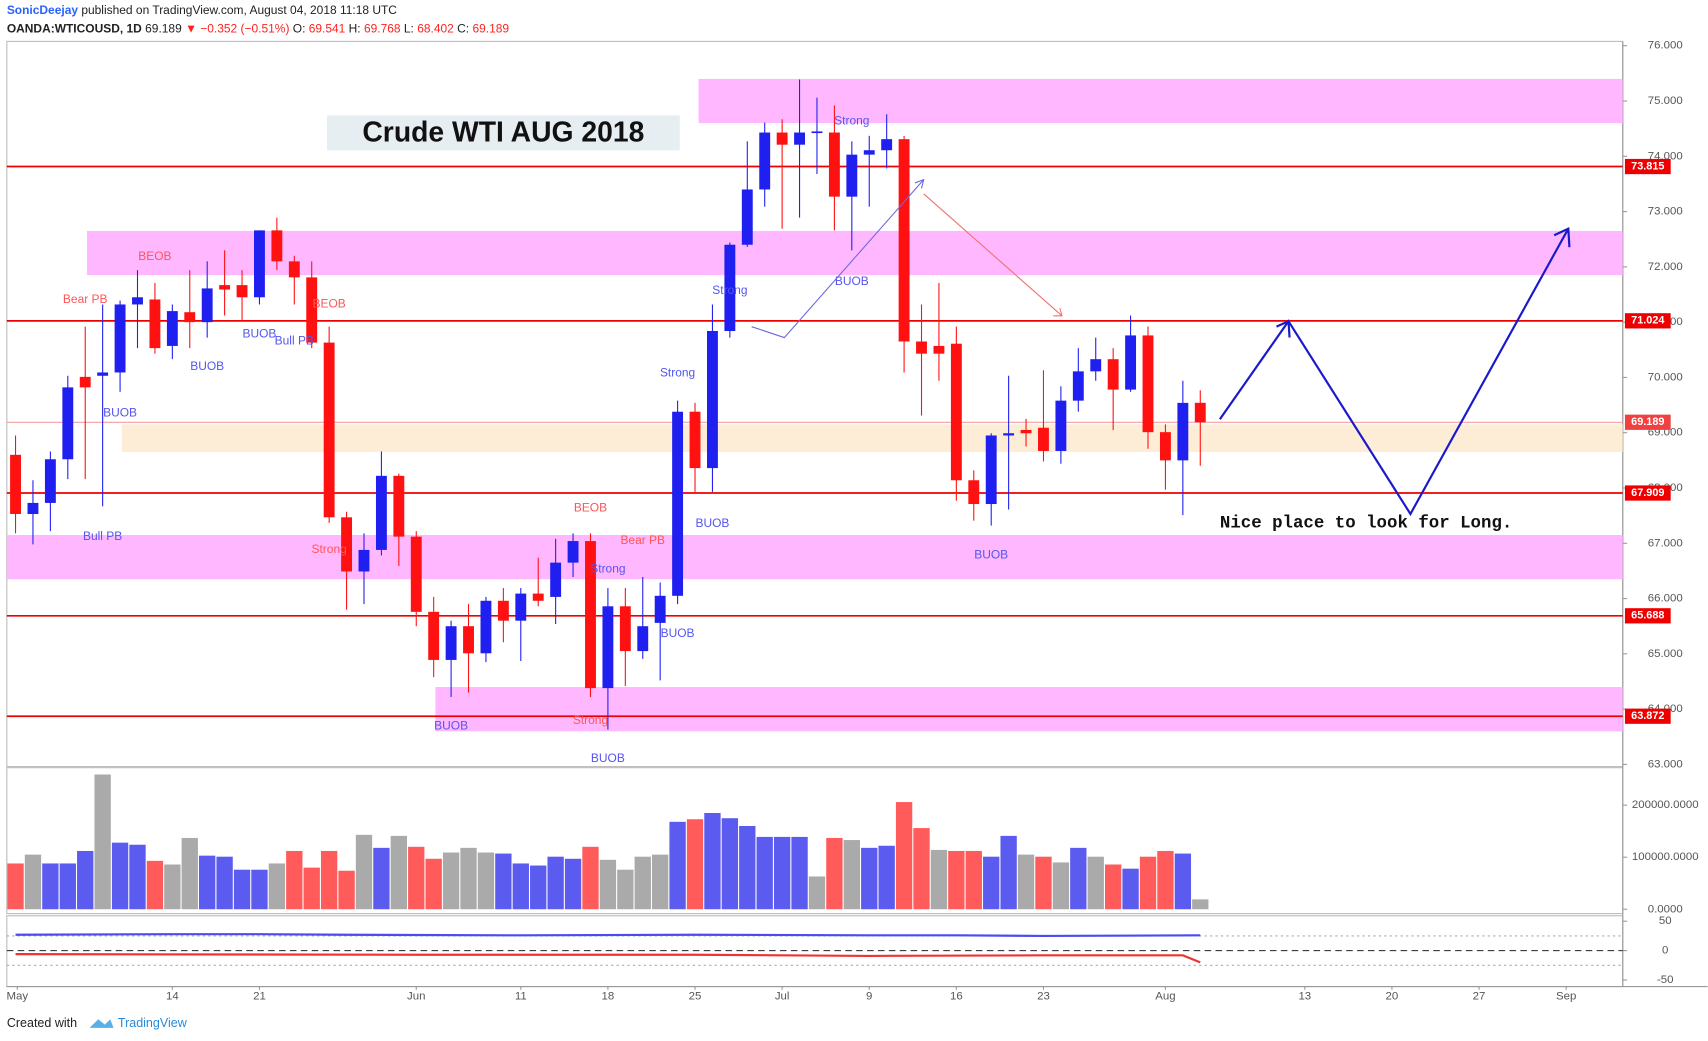  What do you see at coordinates (1665, 377) in the screenshot?
I see `y-tick-label: 70.000` at bounding box center [1665, 377].